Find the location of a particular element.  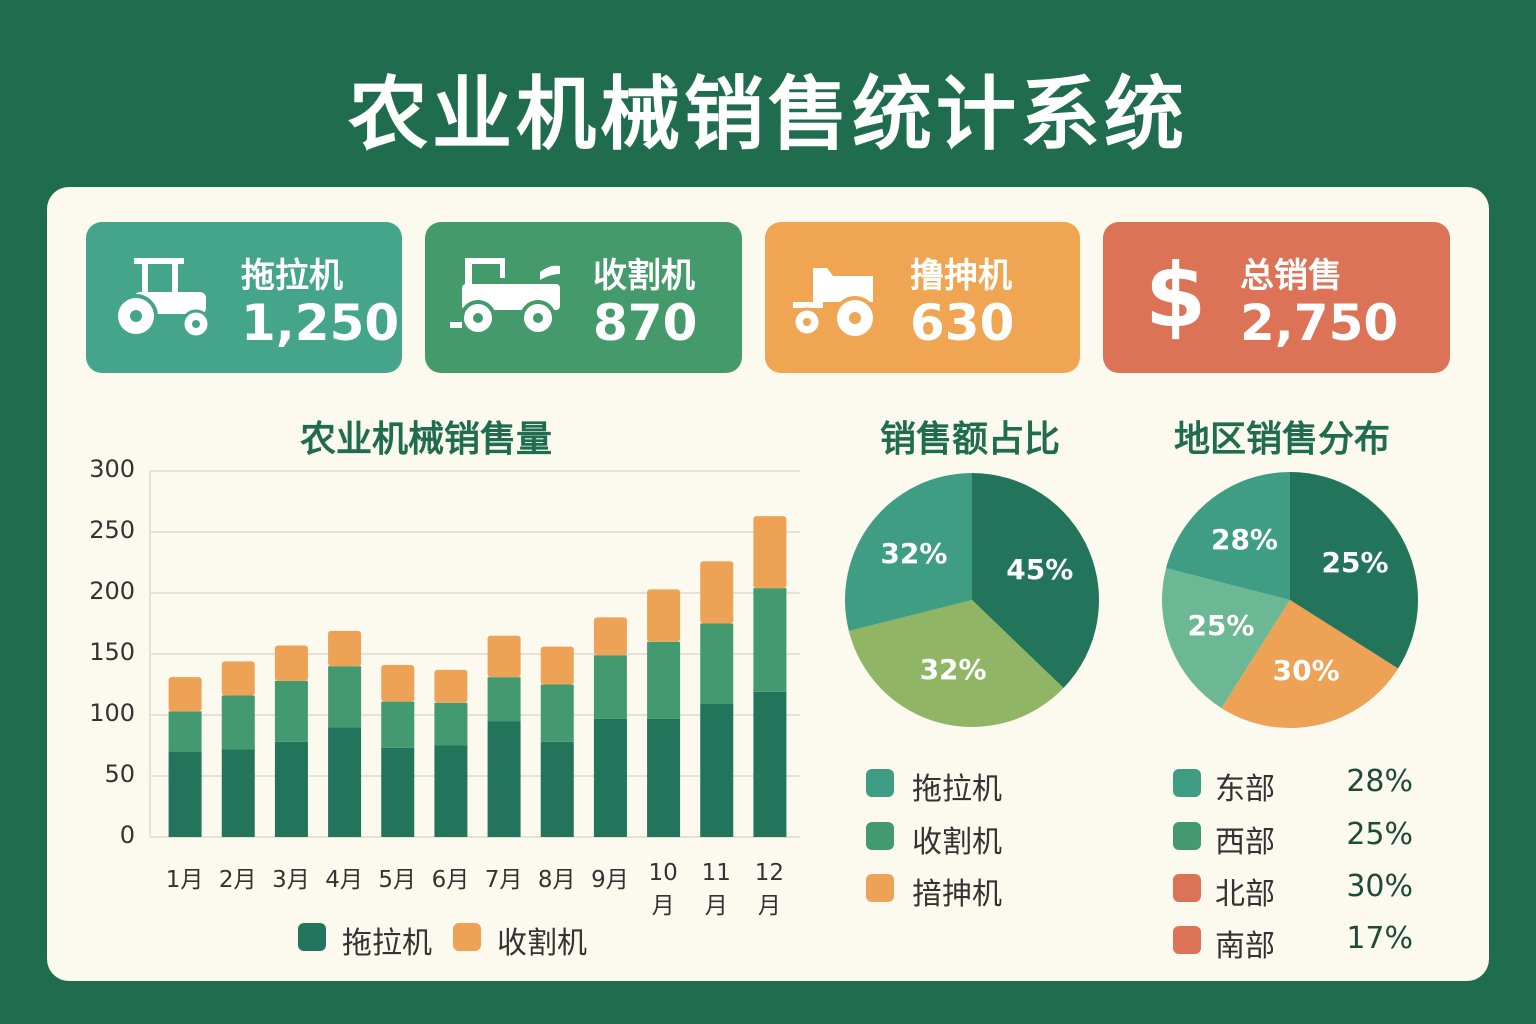

x-tick-label: 12月 is located at coordinates (769, 889).